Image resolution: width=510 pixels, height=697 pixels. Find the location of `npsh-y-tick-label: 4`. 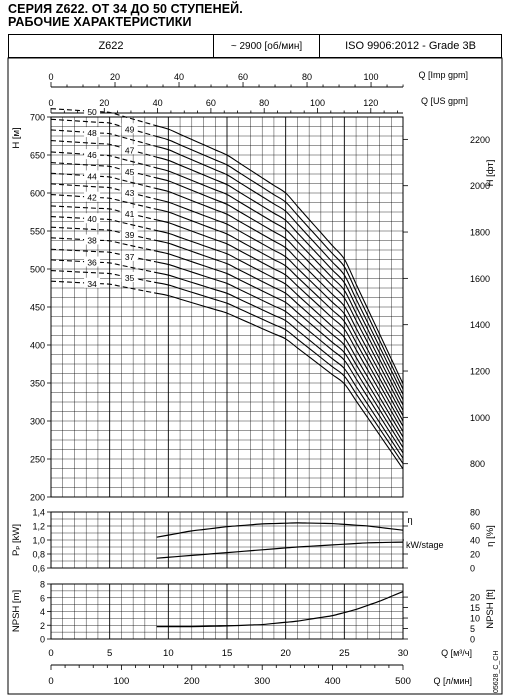

npsh-y-tick-label: 4 is located at coordinates (42, 612).